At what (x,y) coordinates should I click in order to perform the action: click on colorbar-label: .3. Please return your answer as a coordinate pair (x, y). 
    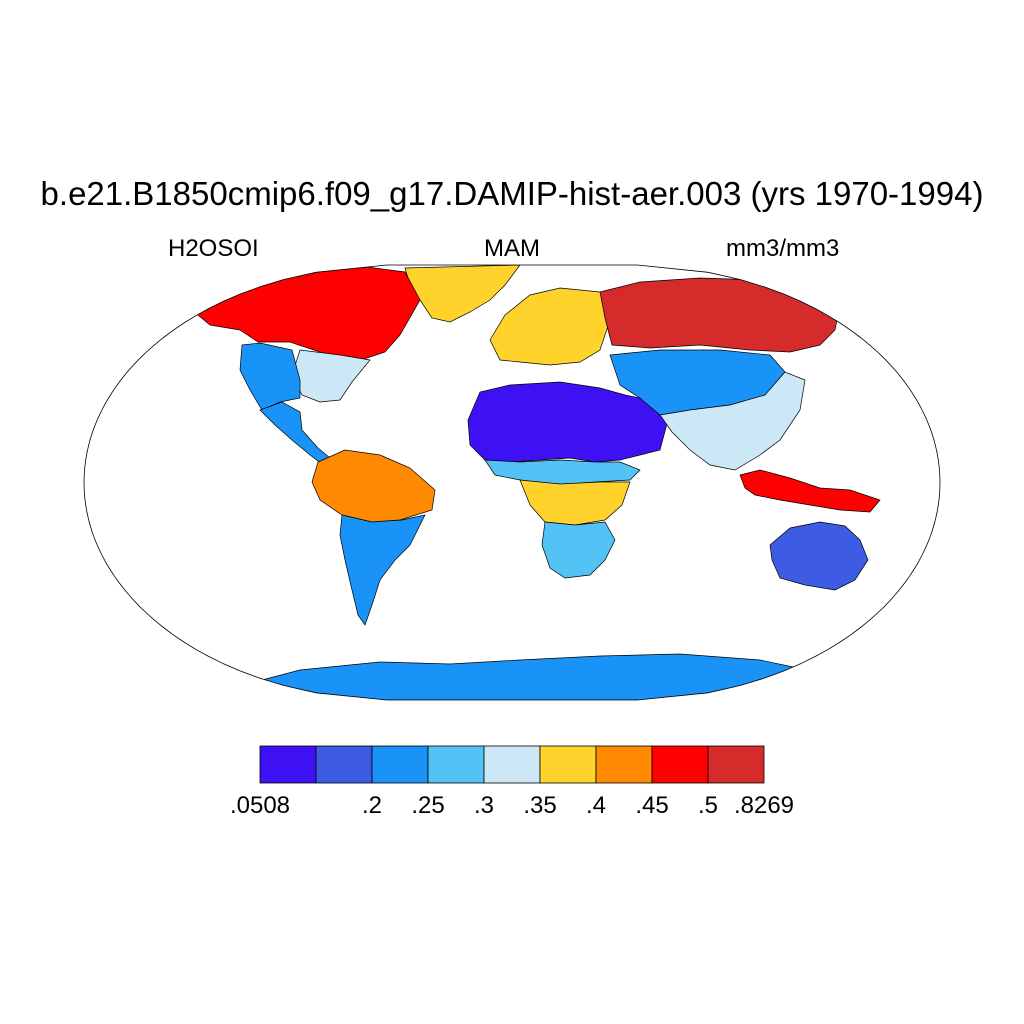
    Looking at the image, I should click on (484, 805).